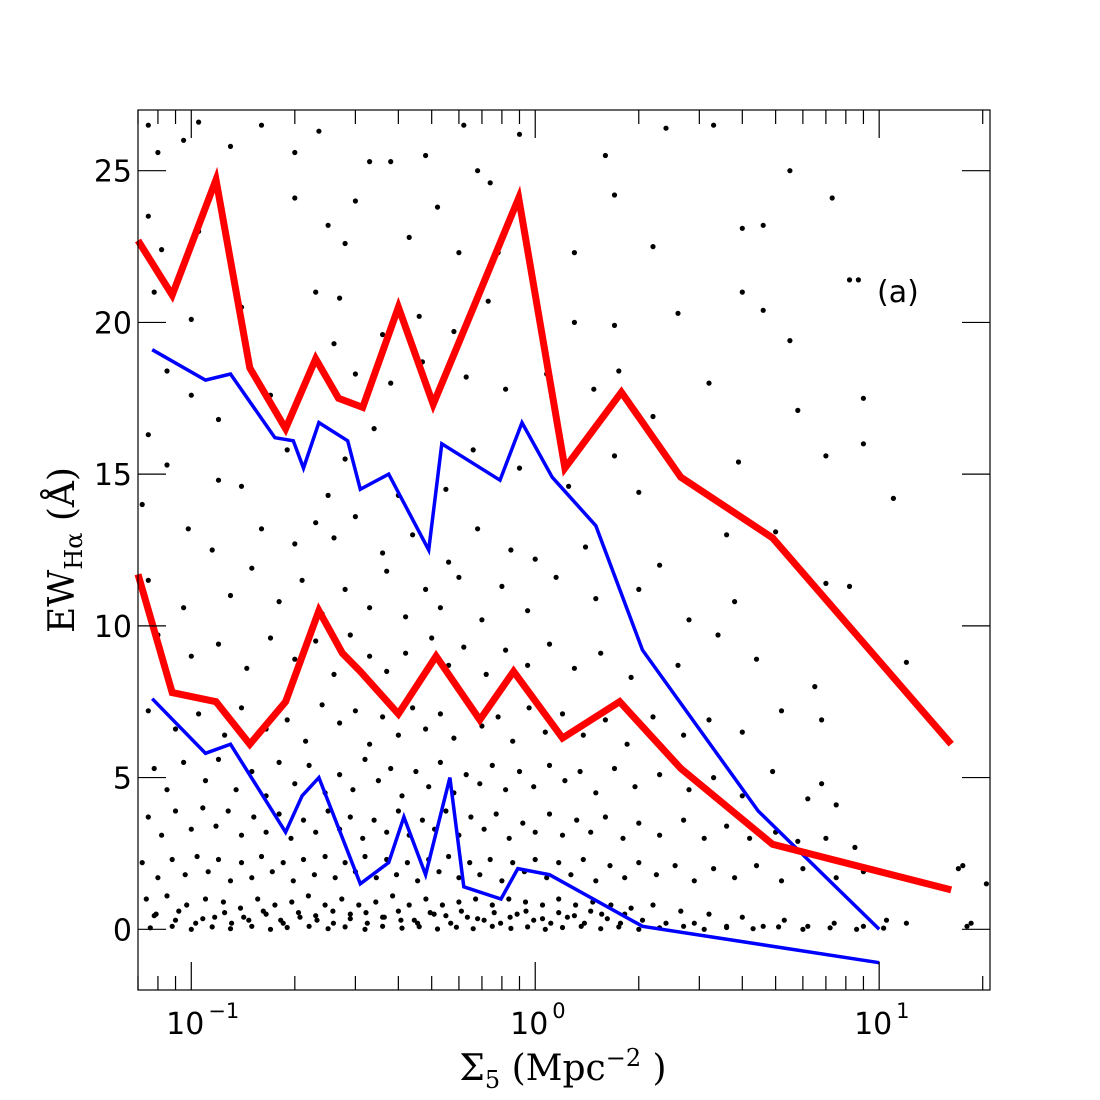 This screenshot has width=1100, height=1100. Describe the element at coordinates (62, 601) in the screenshot. I see `y-axis-label-main: EW` at that location.